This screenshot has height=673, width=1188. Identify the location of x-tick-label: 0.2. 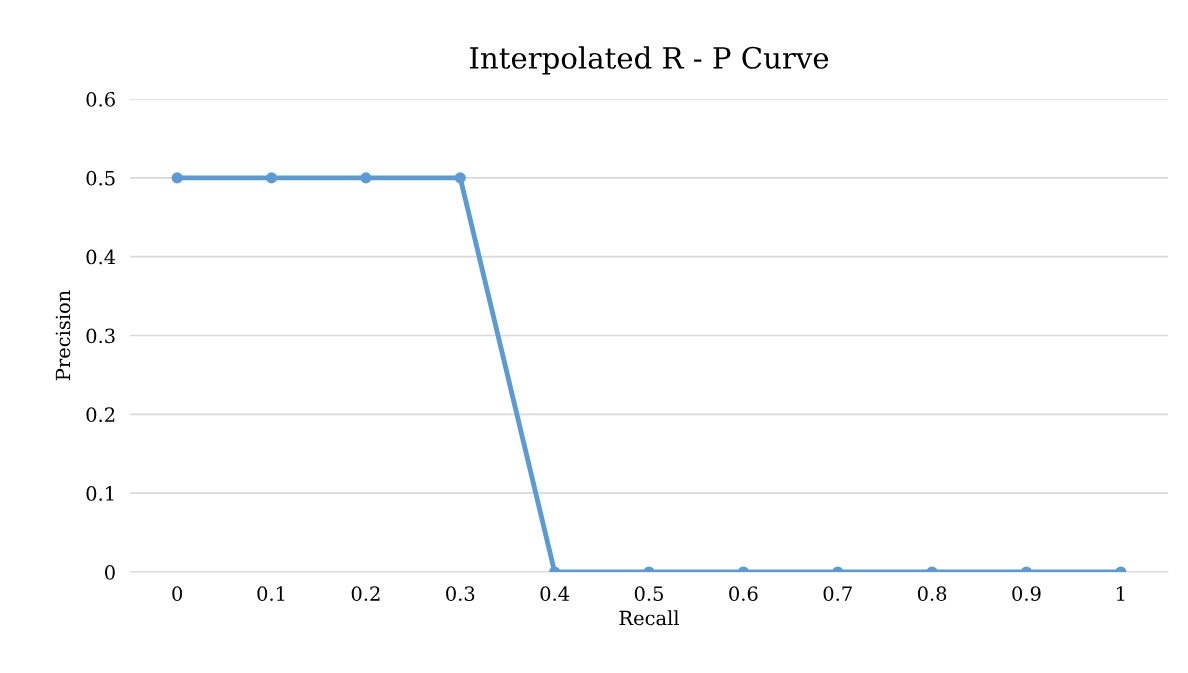
(365, 593).